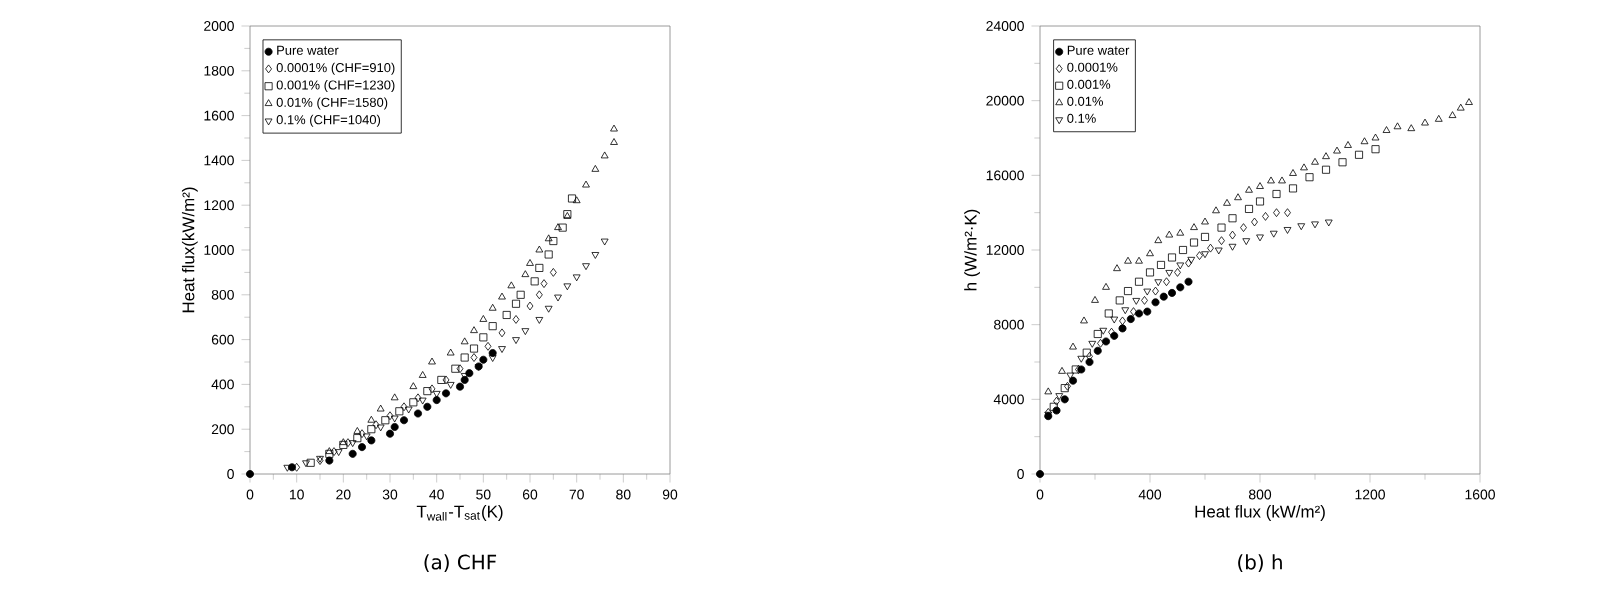 Image resolution: width=1600 pixels, height=590 pixels. What do you see at coordinates (460, 563) in the screenshot?
I see `text: (a) CHF` at bounding box center [460, 563].